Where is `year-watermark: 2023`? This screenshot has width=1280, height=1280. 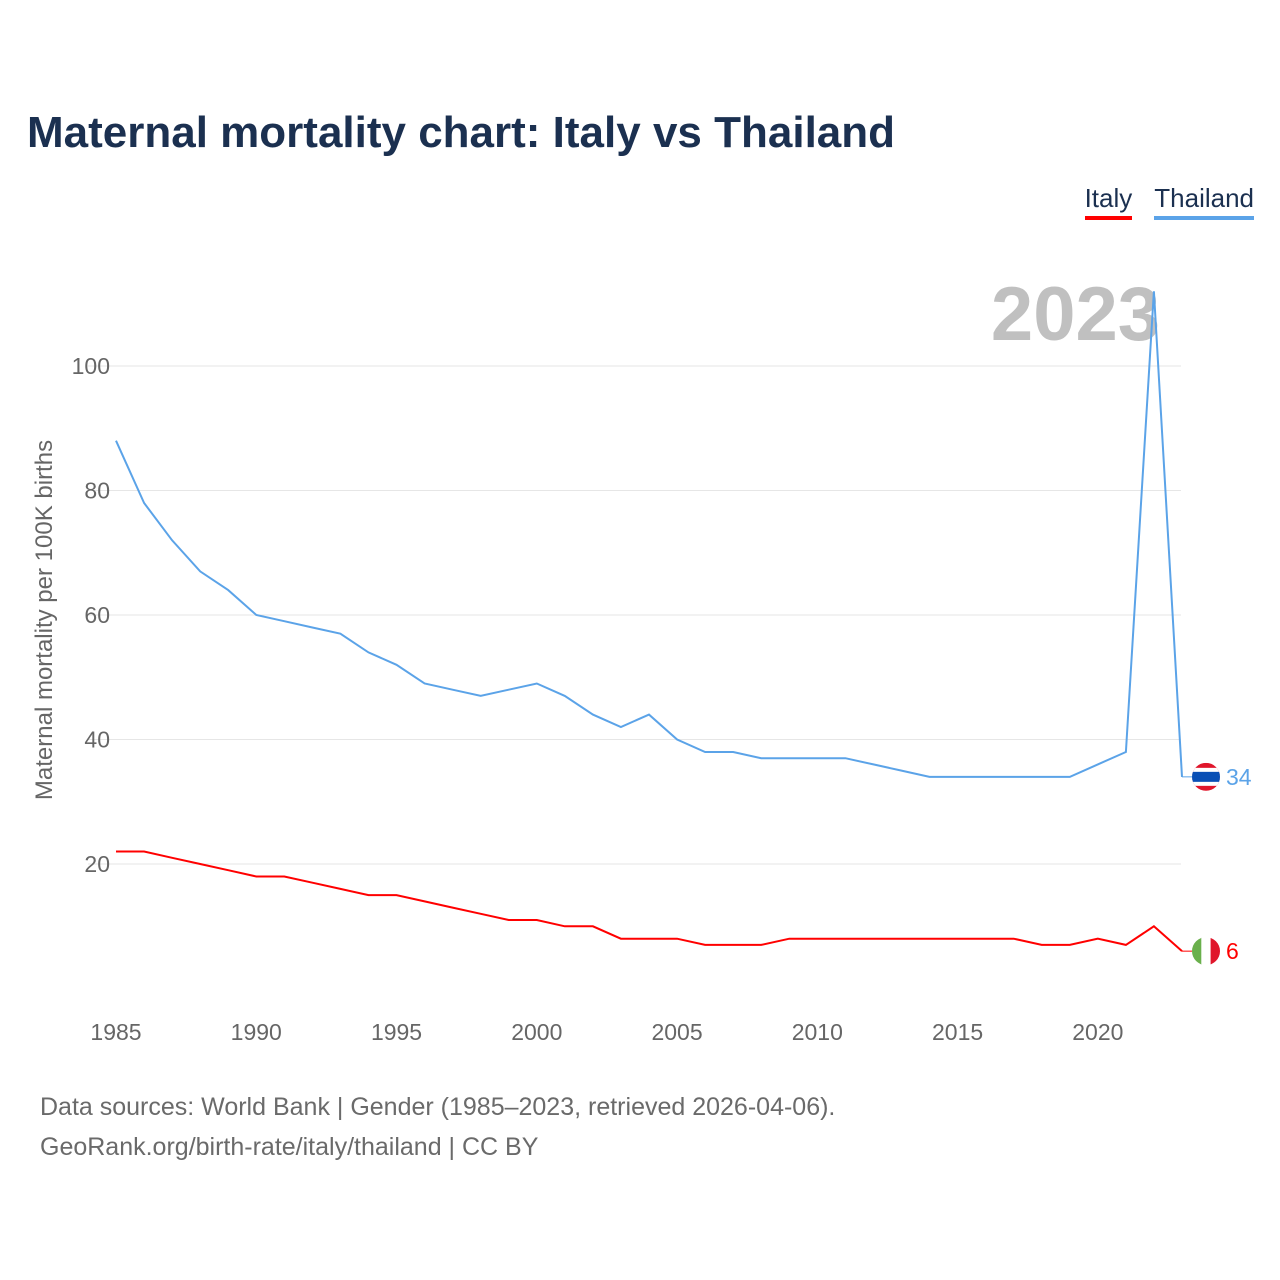 year-watermark: 2023 is located at coordinates (1075, 314).